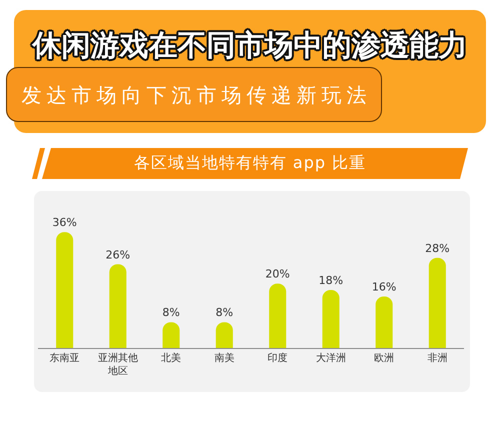  Describe the element at coordinates (277, 274) in the screenshot. I see `data-label: 20%` at that location.